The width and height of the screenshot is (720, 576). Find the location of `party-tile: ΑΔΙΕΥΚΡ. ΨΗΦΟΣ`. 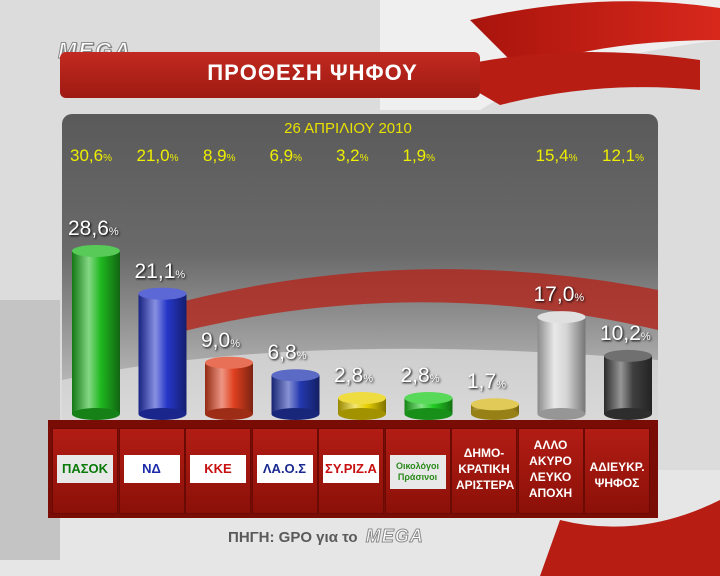

party-tile: ΑΔΙΕΥΚΡ. ΨΗΦΟΣ is located at coordinates (617, 471).